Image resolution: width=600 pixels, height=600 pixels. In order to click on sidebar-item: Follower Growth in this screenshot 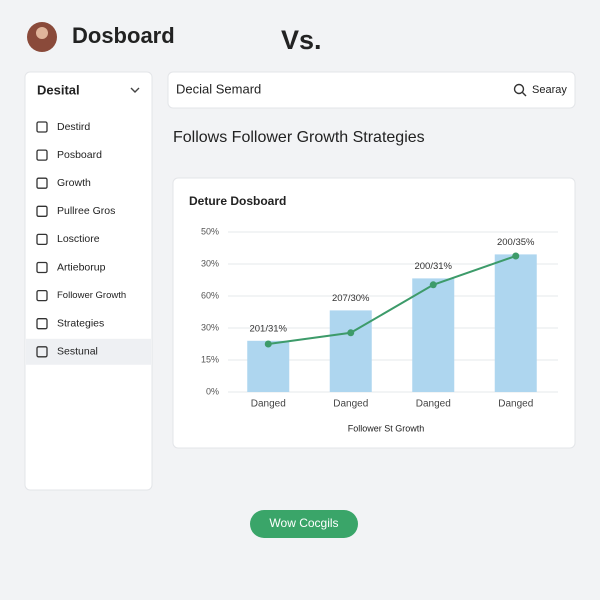, I will do `click(91, 295)`.